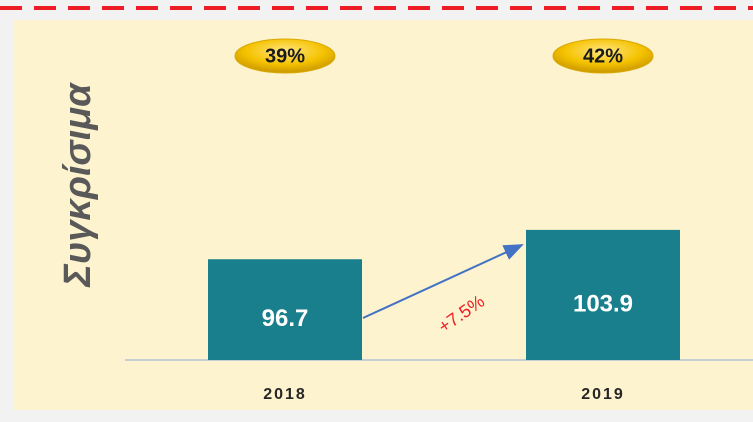  I want to click on x-tick-label: 2019, so click(603, 394).